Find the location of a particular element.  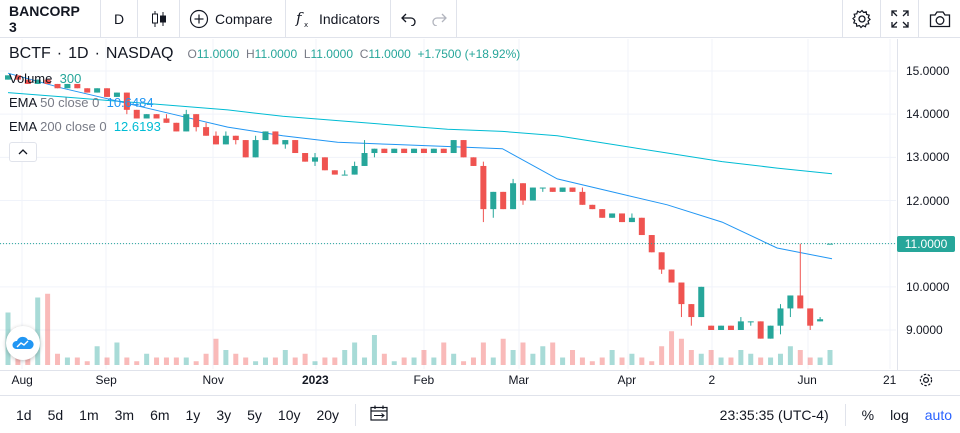

axis-settings-button is located at coordinates (926, 382).